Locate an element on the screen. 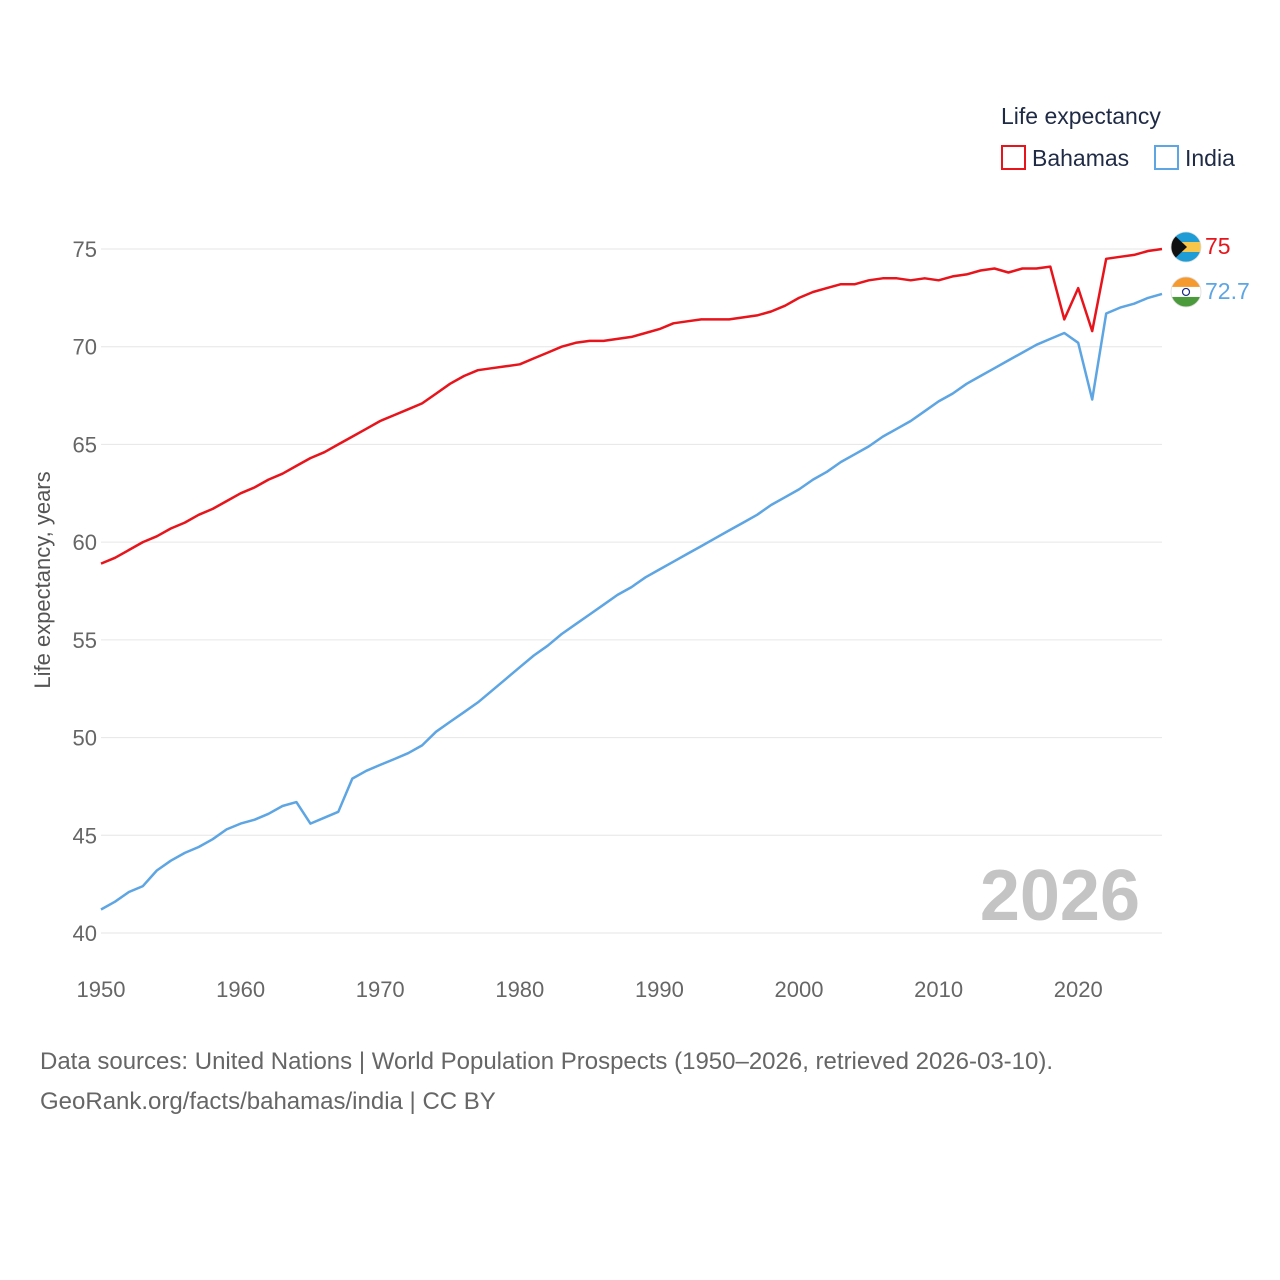 The width and height of the screenshot is (1280, 1280). x-tick-label: 2000 is located at coordinates (799, 989).